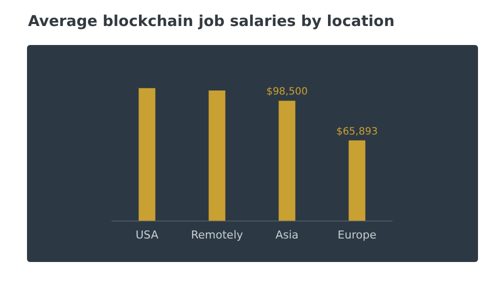 This screenshot has width=500, height=300. What do you see at coordinates (357, 132) in the screenshot?
I see `data-label: $65,893` at bounding box center [357, 132].